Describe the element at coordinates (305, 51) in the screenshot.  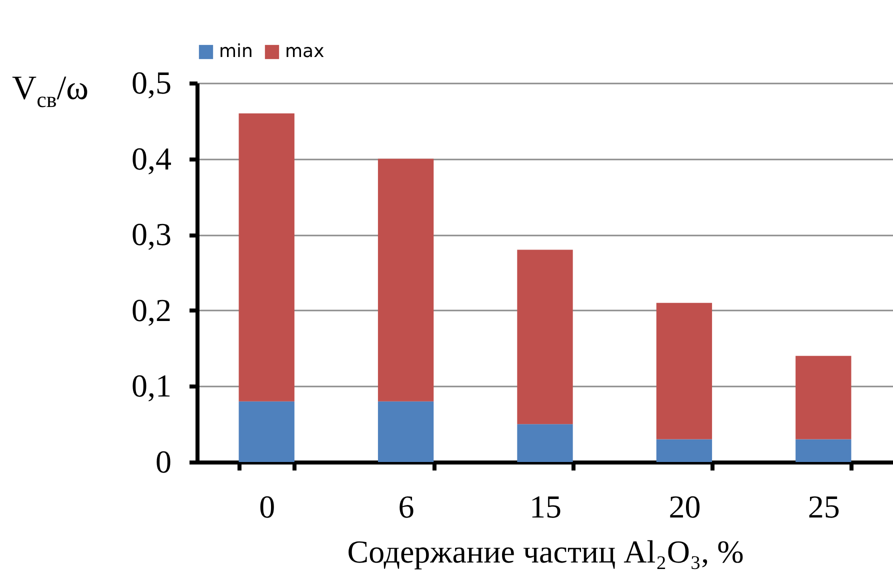
I see `legend-label: max` at that location.